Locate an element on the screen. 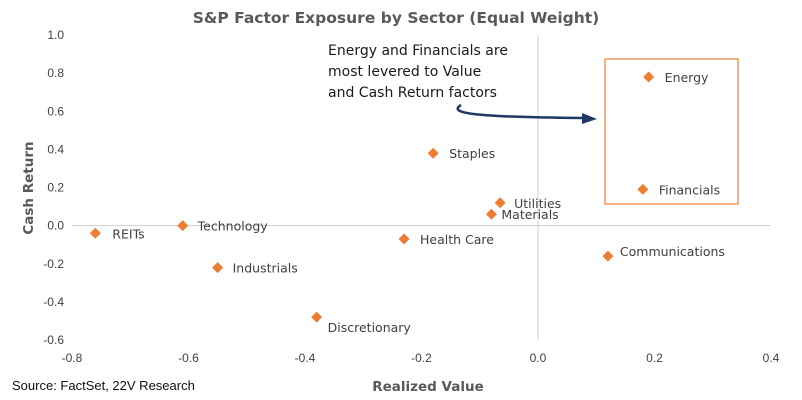 The height and width of the screenshot is (400, 802). annotation-line: Energy and Financials are is located at coordinates (418, 51).